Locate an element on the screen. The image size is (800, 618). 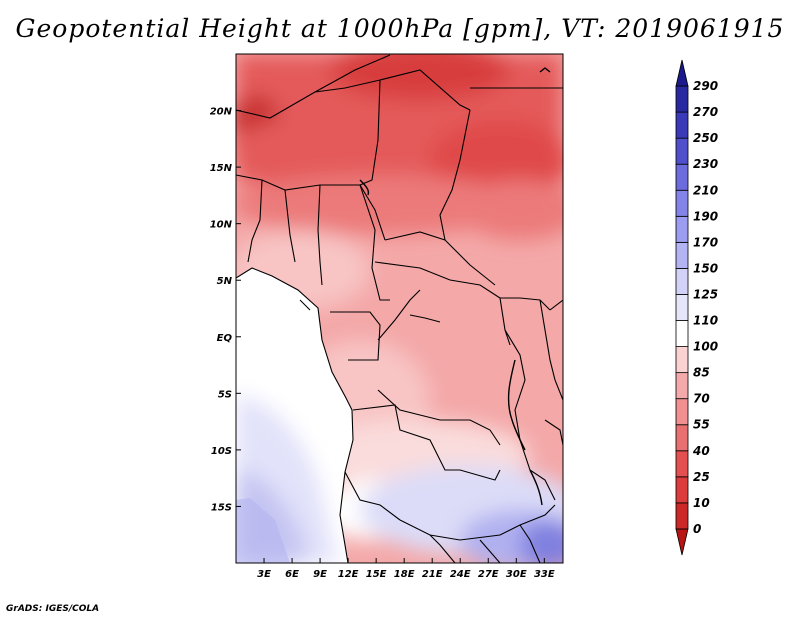
colorbar-label: 230 is located at coordinates (705, 164).